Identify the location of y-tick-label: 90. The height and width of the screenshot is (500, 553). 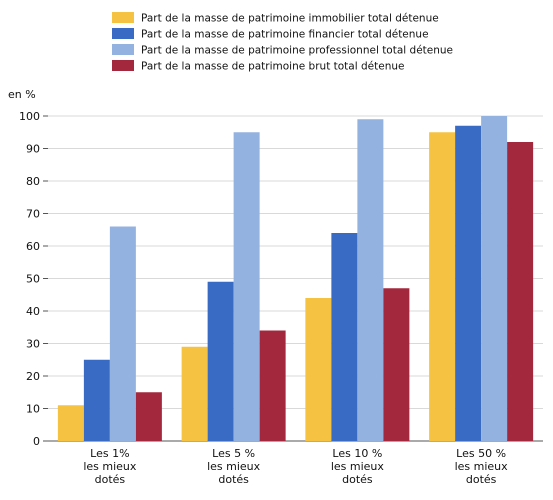
(33, 149).